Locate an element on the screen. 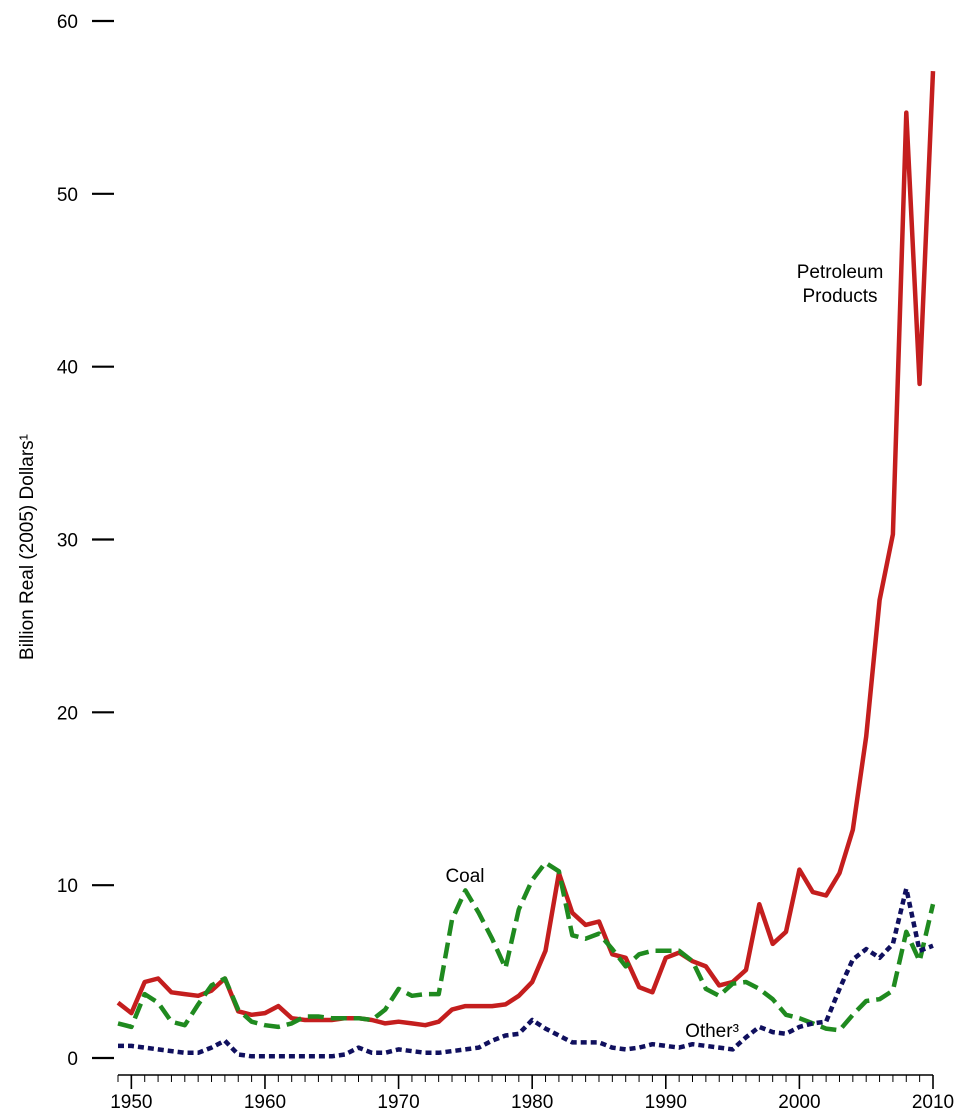 This screenshot has width=978, height=1115. y-tick-label: 20 is located at coordinates (67, 713).